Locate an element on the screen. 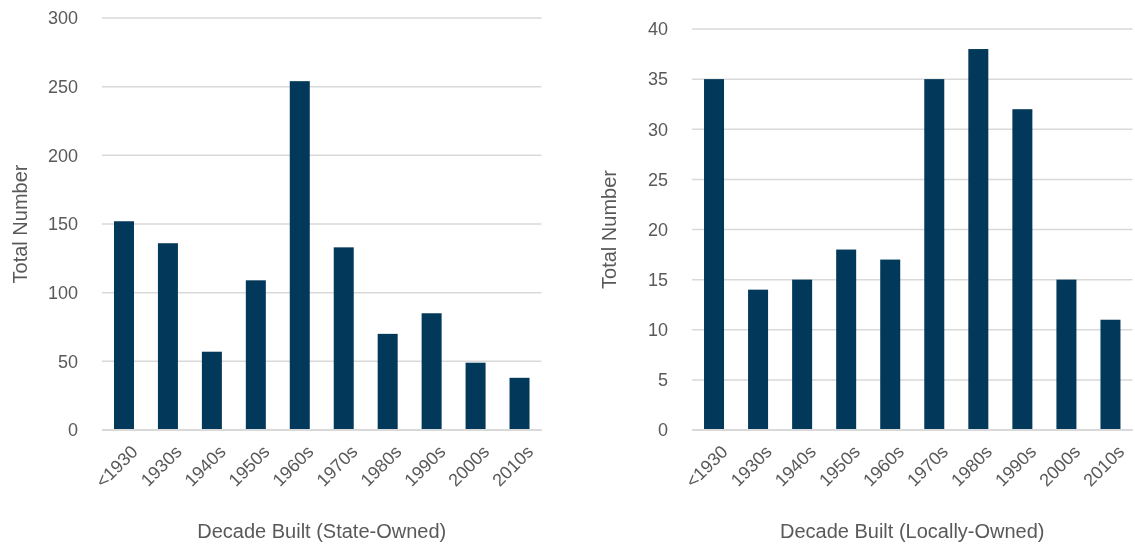  y-tick-label: 25 is located at coordinates (657, 179).